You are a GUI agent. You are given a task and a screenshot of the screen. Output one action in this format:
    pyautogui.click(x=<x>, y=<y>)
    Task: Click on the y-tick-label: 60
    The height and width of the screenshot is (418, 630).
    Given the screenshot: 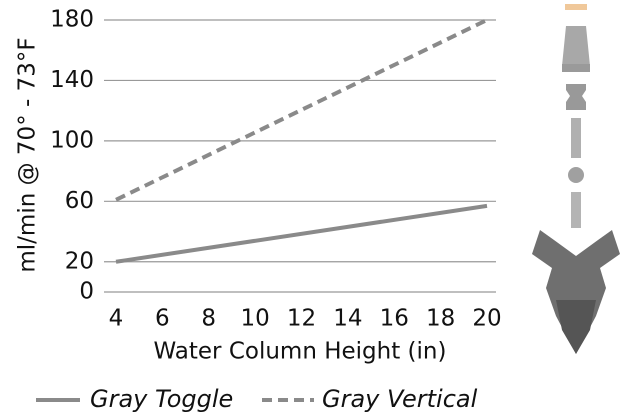 What is the action you would take?
    pyautogui.click(x=79, y=201)
    